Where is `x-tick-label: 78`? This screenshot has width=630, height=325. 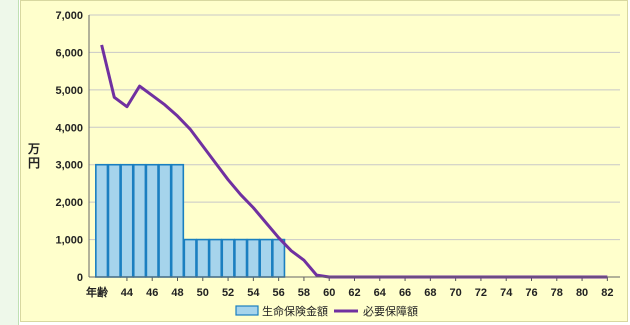 x-tick-label: 78 is located at coordinates (557, 293).